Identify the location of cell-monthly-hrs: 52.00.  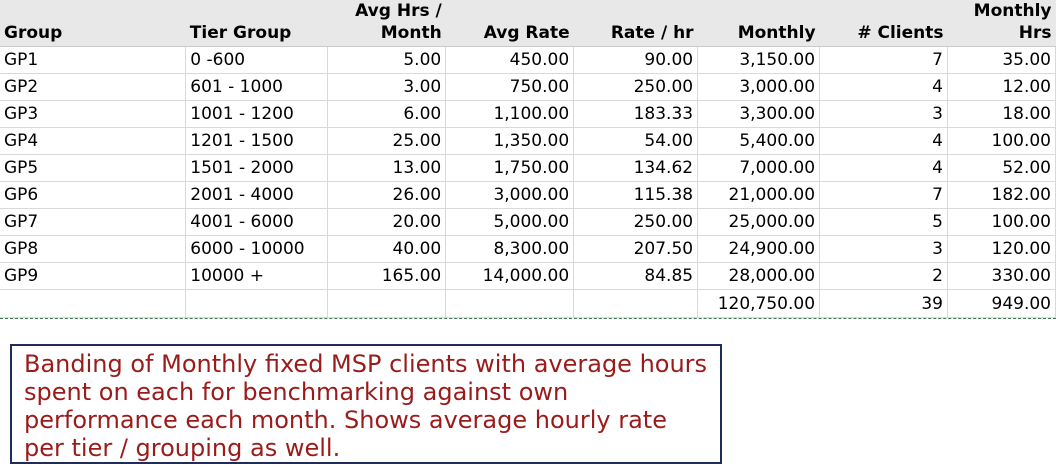
(1001, 168).